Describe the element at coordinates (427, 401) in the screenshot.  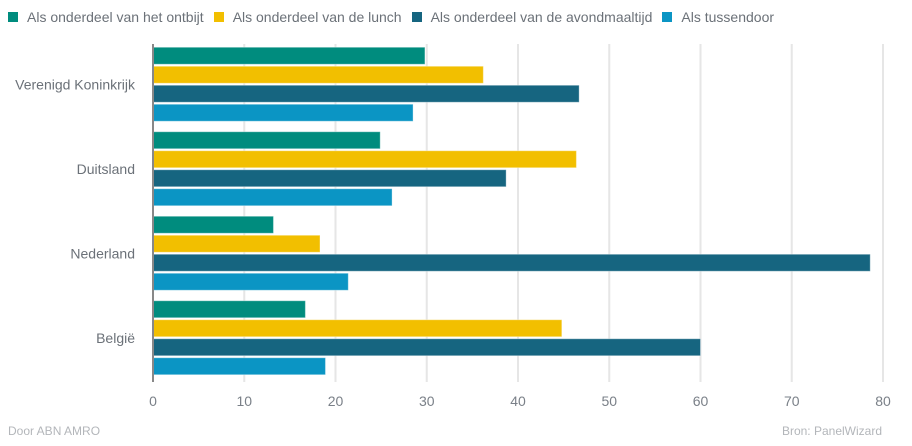
I see `x-tick-label: 30` at that location.